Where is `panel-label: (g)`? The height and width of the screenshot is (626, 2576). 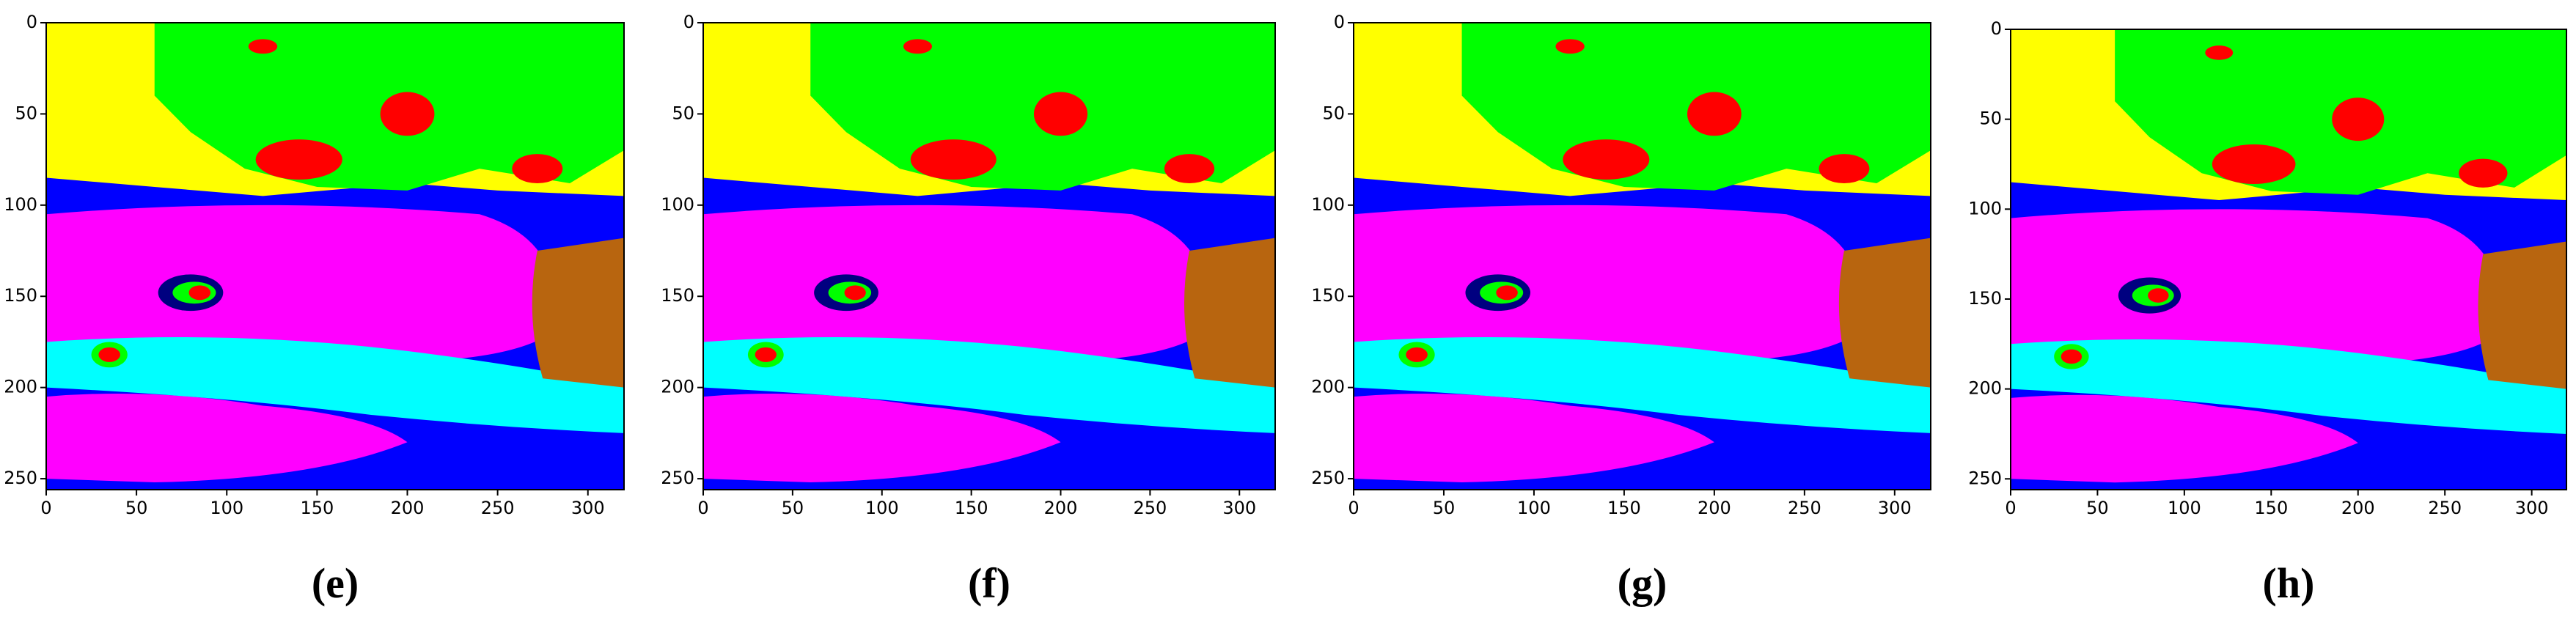
panel-label: (g) is located at coordinates (1643, 583).